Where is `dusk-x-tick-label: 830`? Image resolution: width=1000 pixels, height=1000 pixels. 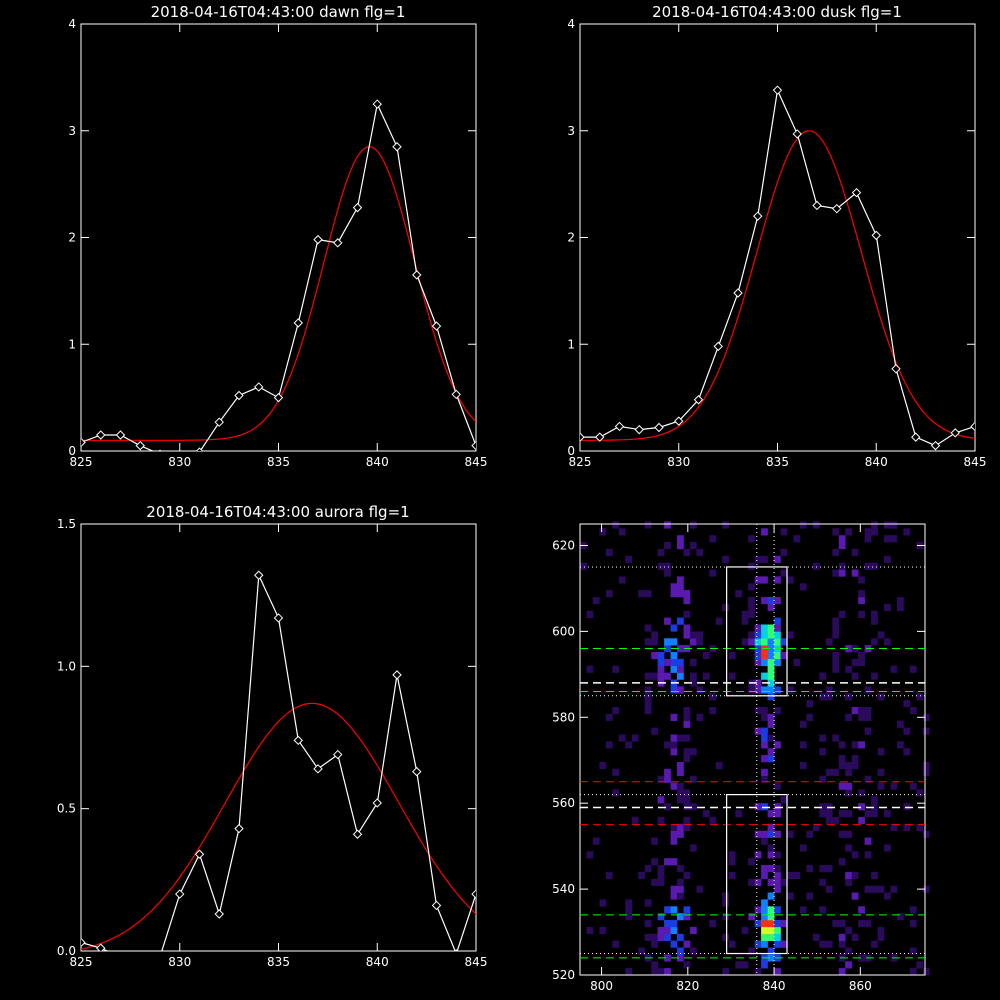 dusk-x-tick-label: 830 is located at coordinates (678, 462).